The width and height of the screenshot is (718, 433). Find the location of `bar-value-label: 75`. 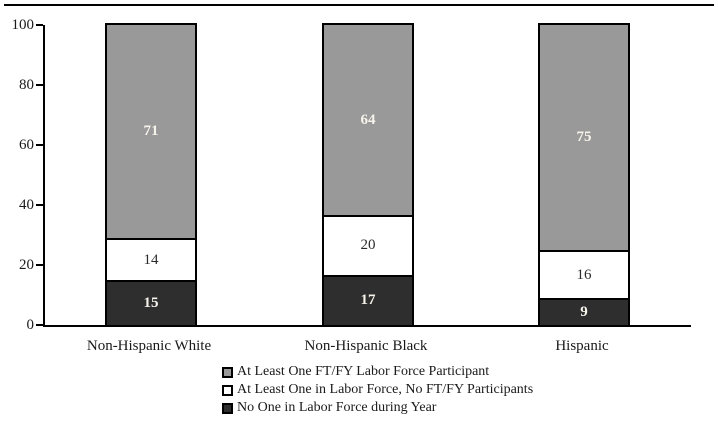

bar-value-label: 75 is located at coordinates (584, 137).